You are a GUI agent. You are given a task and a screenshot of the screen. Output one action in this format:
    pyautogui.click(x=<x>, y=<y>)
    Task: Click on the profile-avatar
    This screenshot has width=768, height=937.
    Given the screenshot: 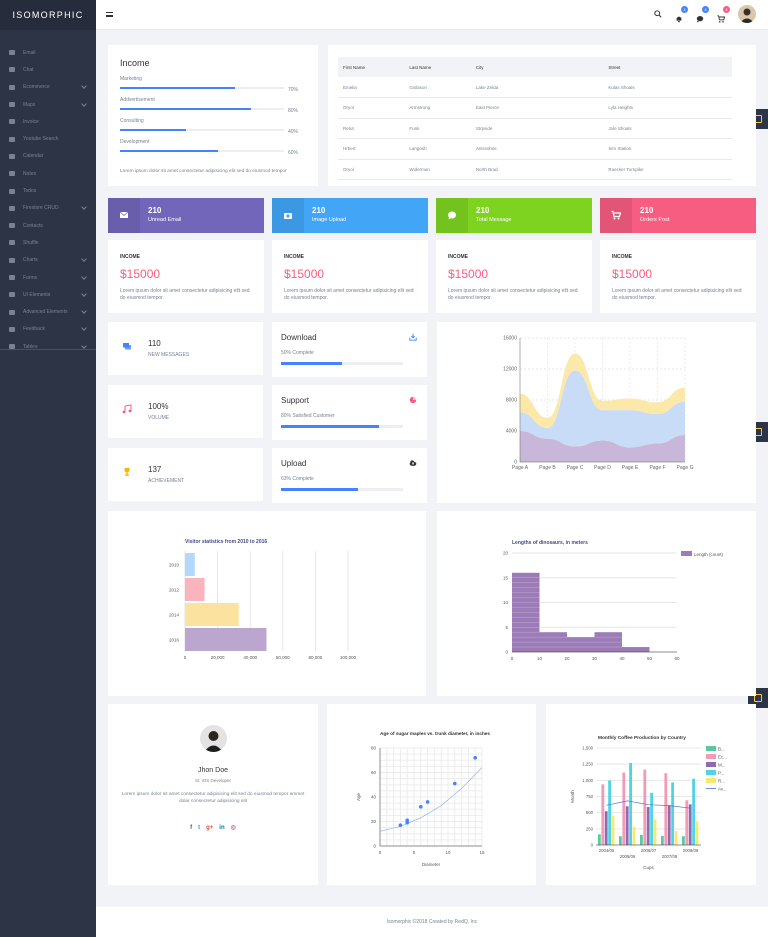 What is the action you would take?
    pyautogui.click(x=213, y=738)
    